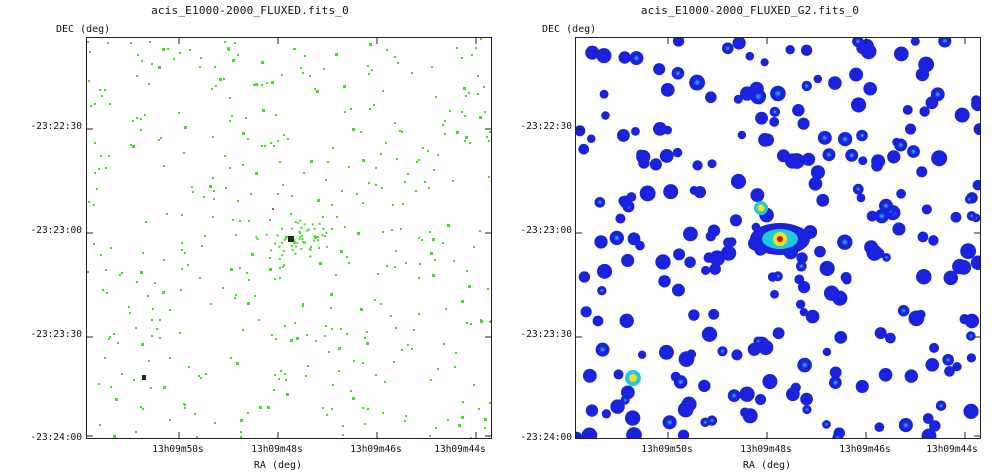 This screenshot has width=1000, height=476. I want to click on x-tick-label: 13h09m50s, so click(667, 449).